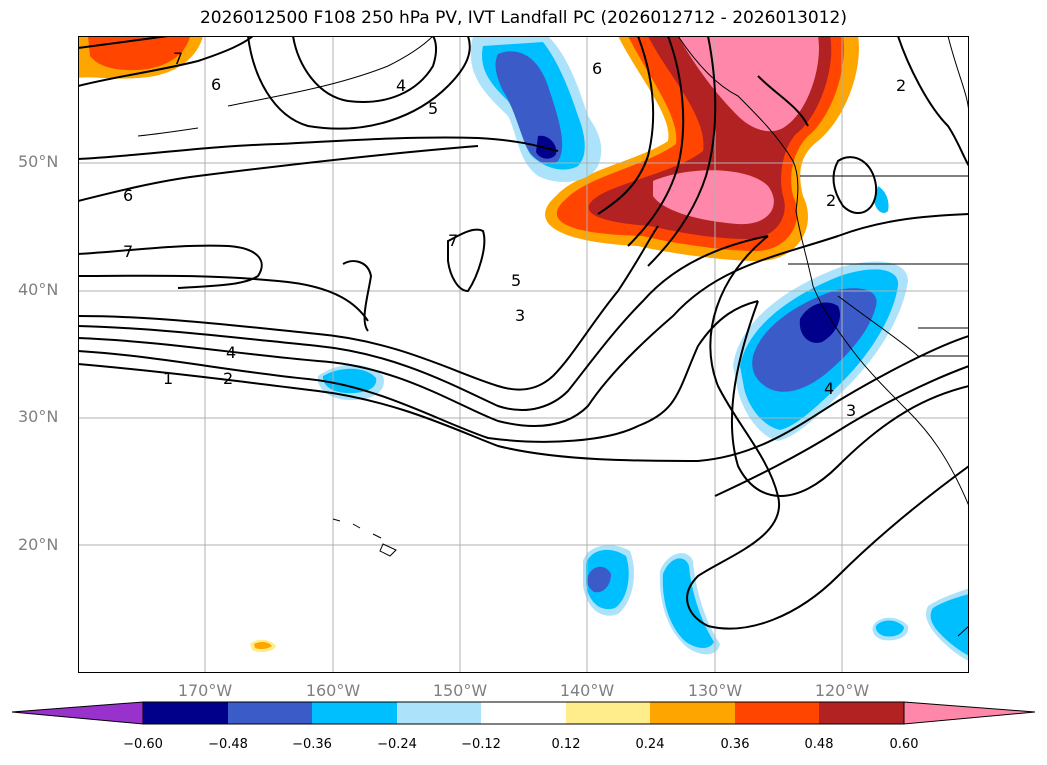 The image size is (1047, 765). I want to click on lon-label-170w: 170°W, so click(205, 690).